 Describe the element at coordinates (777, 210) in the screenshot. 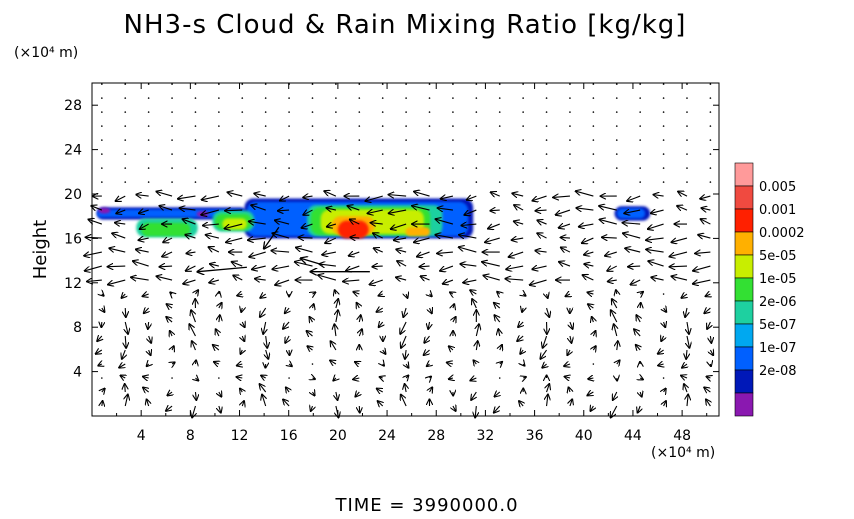

I see `colorbar-level-label: 0.001` at that location.